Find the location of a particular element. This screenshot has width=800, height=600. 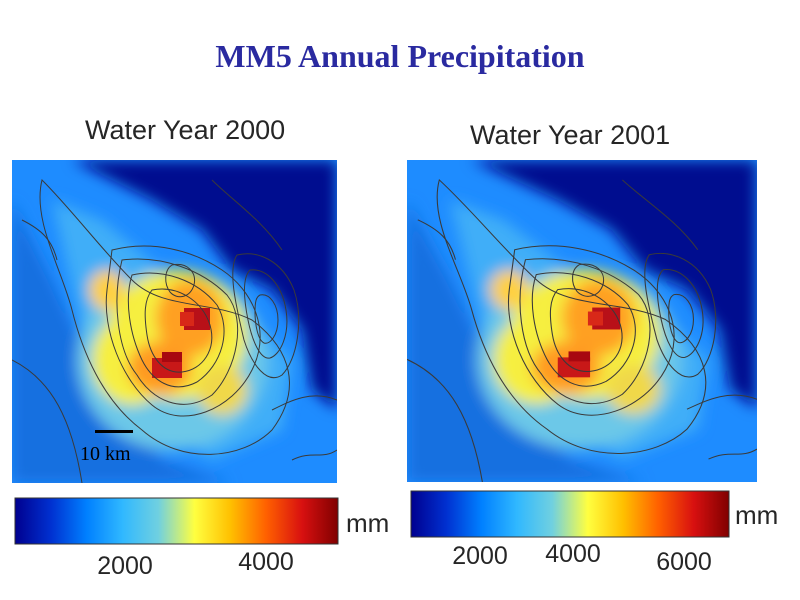

panel-title-2001: Water Year 2001 is located at coordinates (570, 135).